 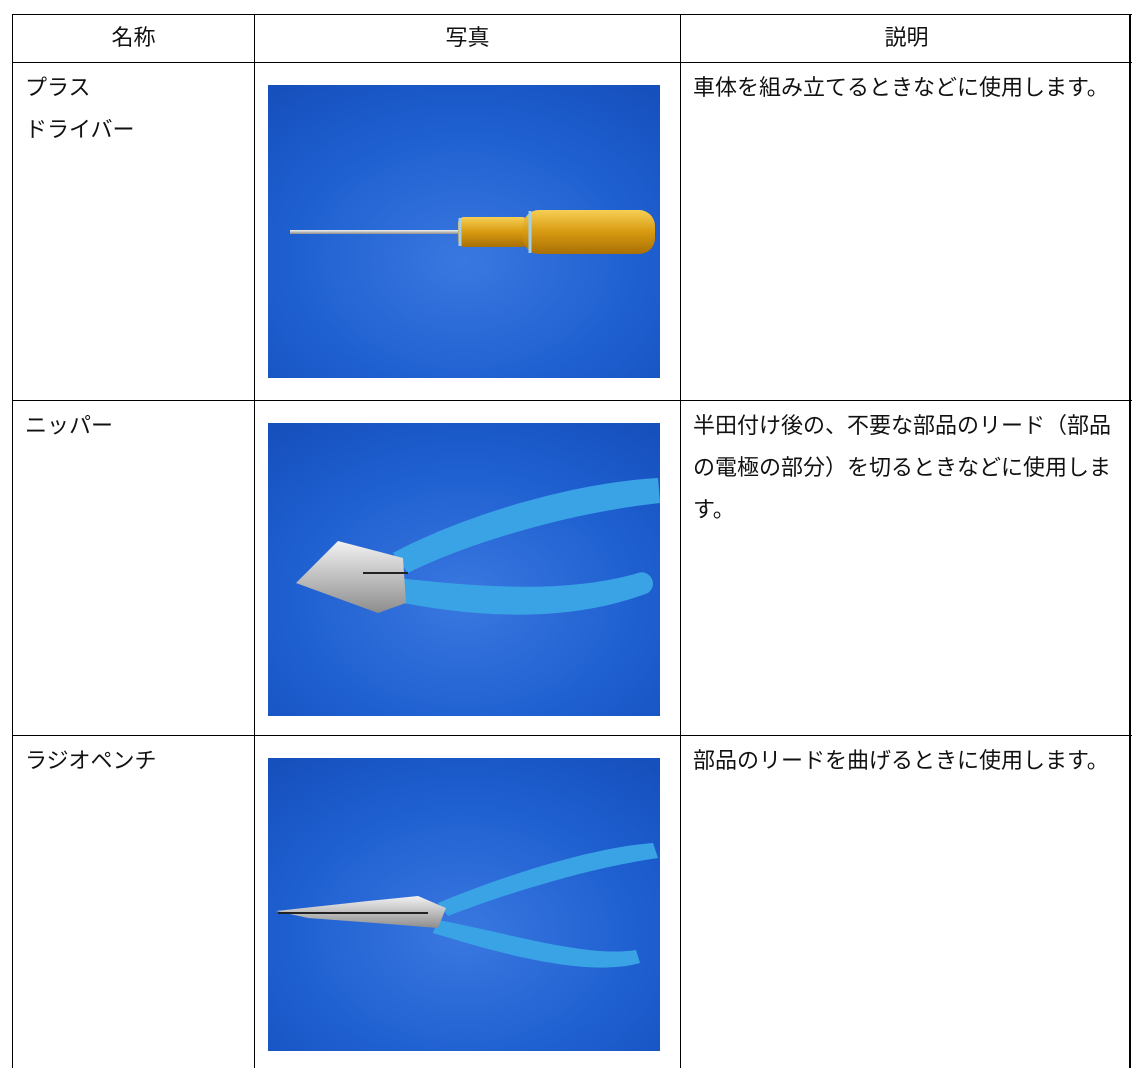 I want to click on name-cell: ラジオペンチ, so click(x=133, y=901).